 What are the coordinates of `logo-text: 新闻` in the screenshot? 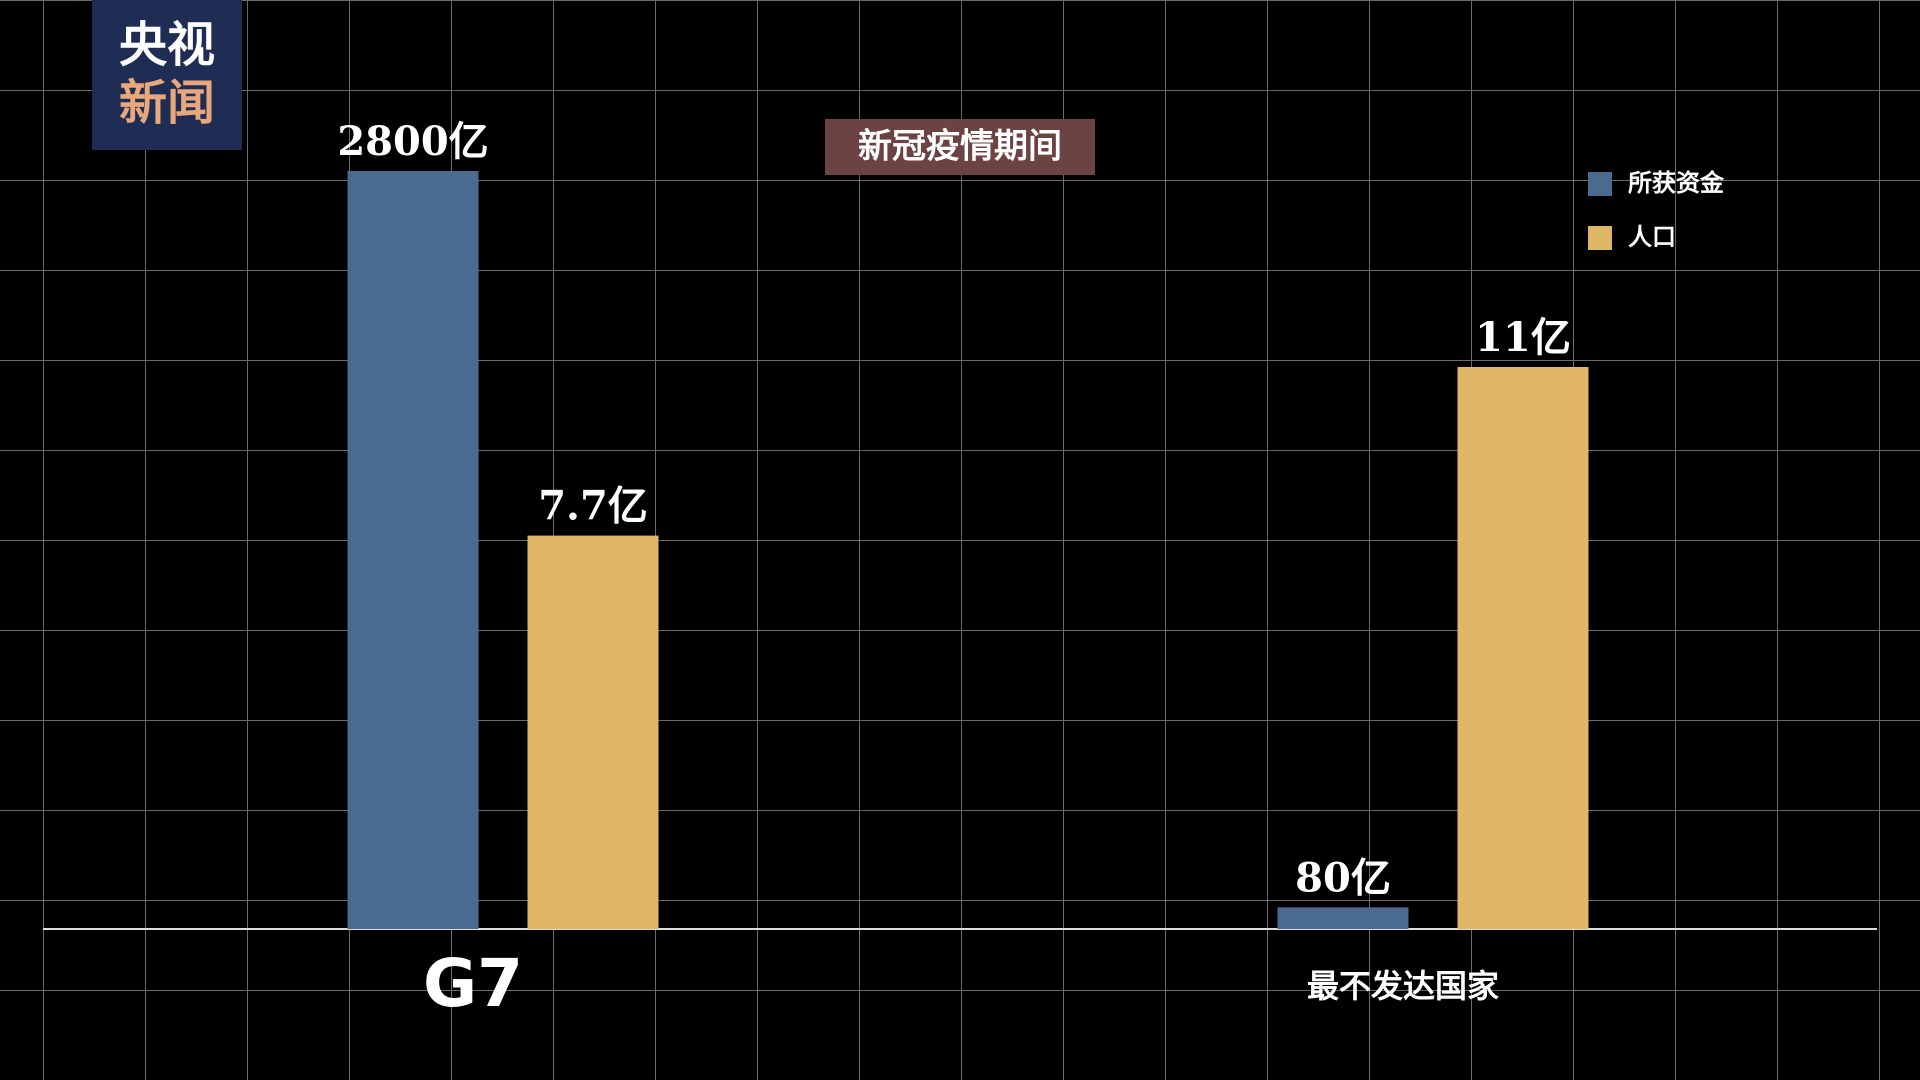 It's located at (167, 103).